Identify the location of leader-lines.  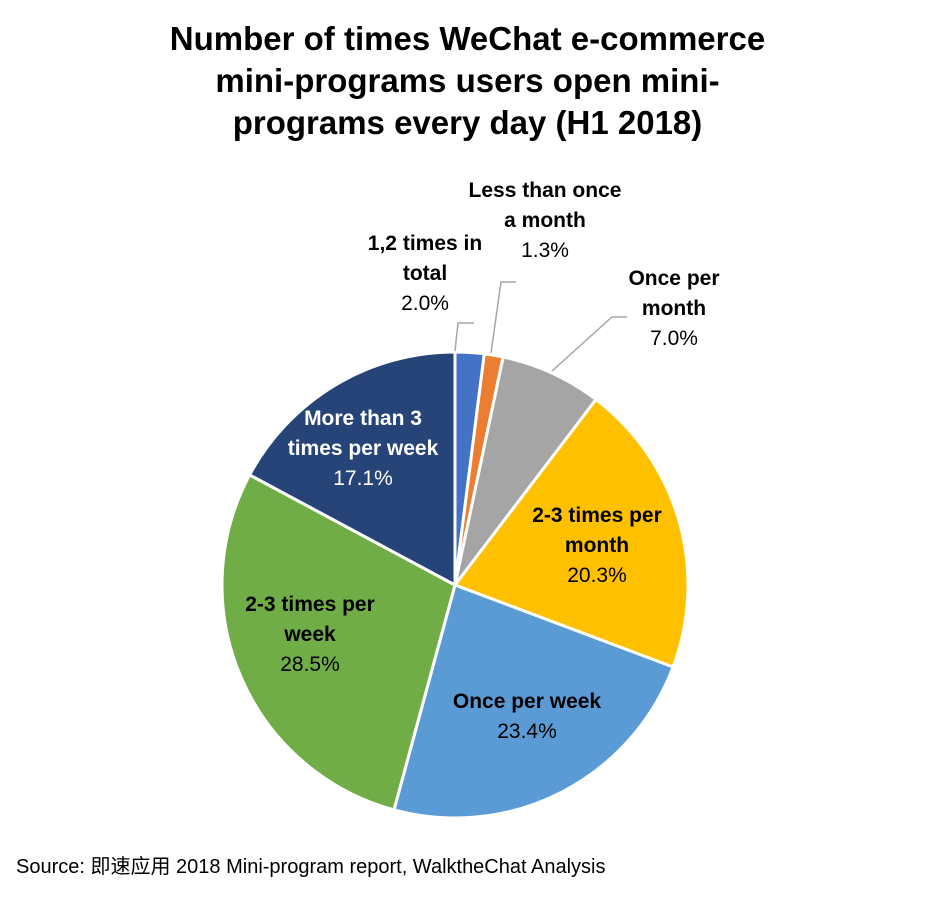
(540, 326).